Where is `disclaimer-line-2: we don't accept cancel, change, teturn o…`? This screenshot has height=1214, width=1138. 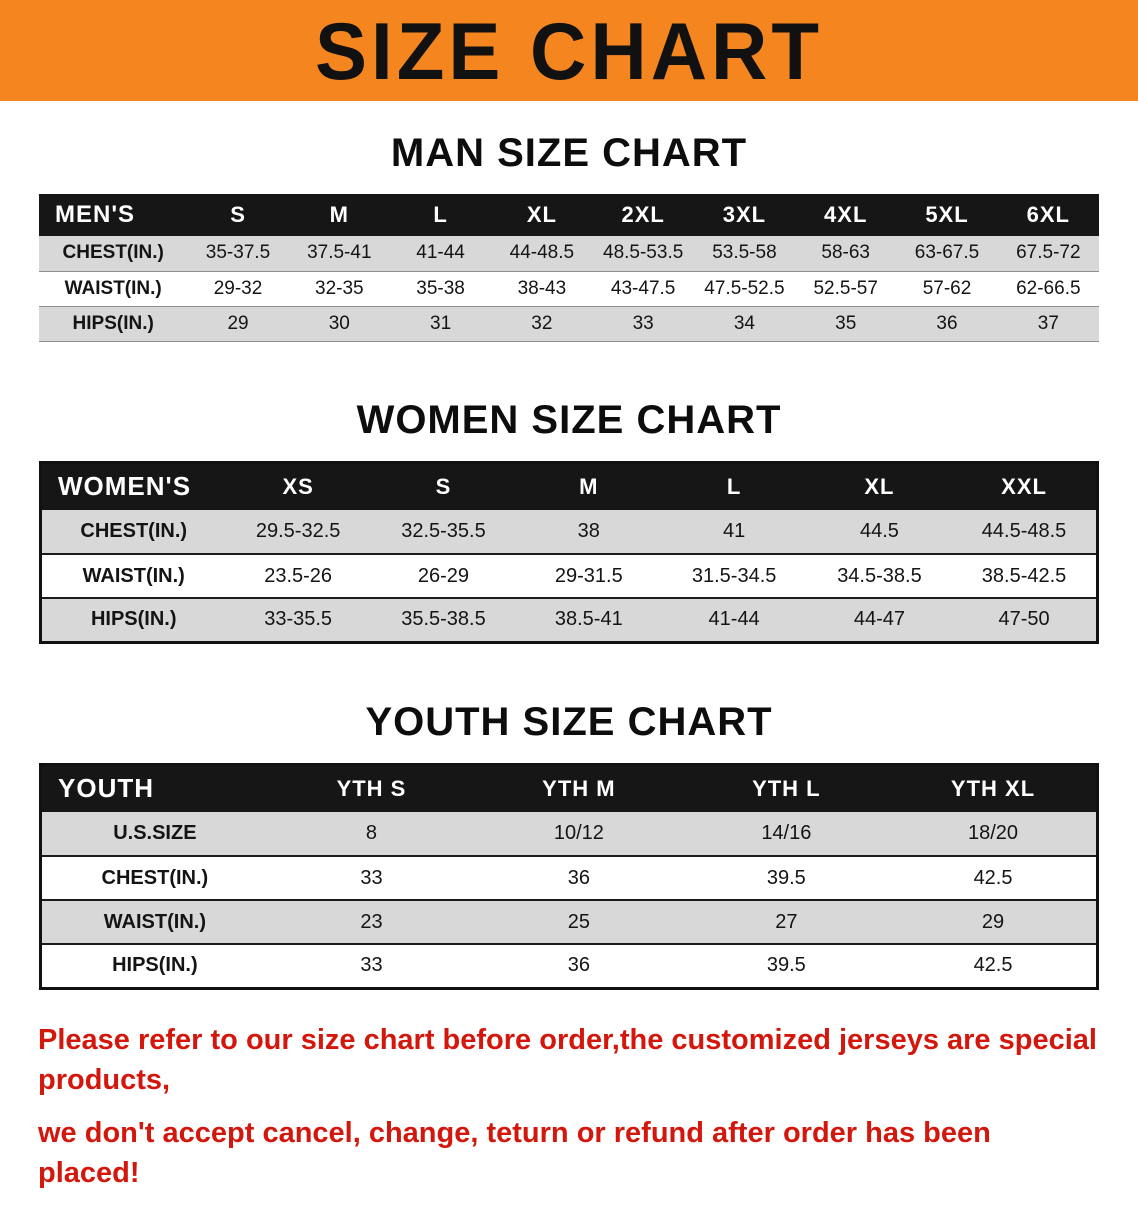 disclaimer-line-2: we don't accept cancel, change, teturn o… is located at coordinates (514, 1153).